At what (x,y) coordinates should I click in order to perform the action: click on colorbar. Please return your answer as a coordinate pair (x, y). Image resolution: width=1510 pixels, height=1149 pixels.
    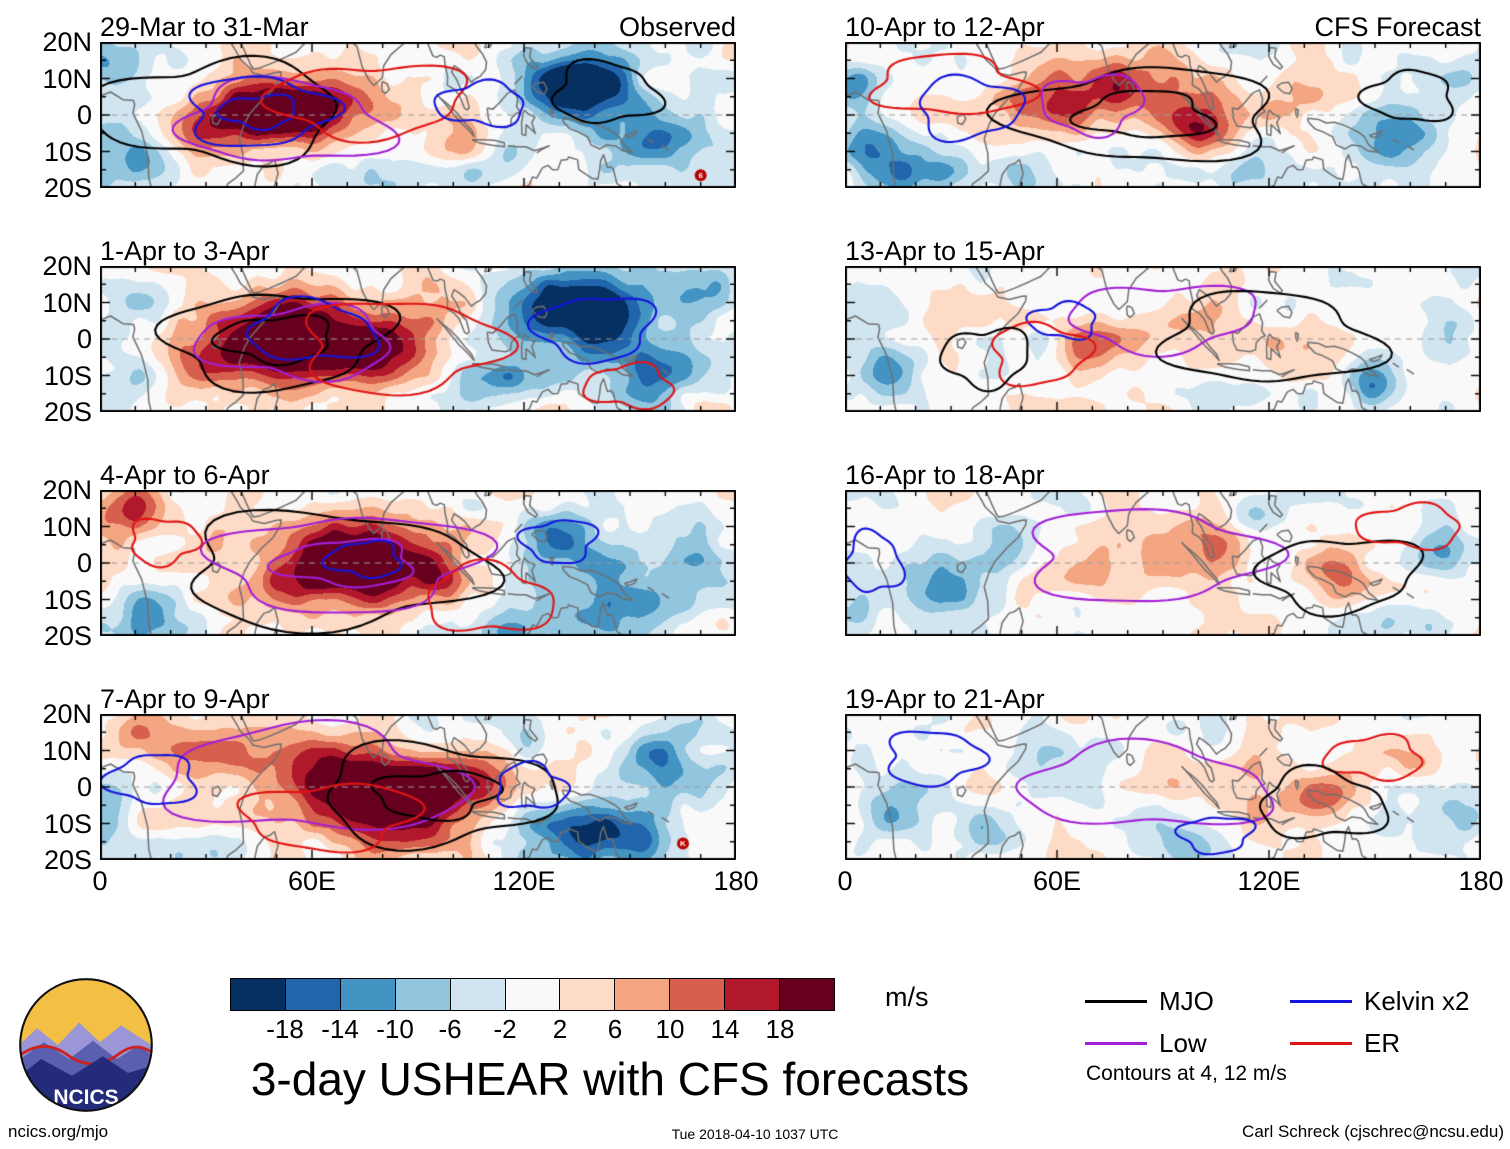
    Looking at the image, I should click on (532, 994).